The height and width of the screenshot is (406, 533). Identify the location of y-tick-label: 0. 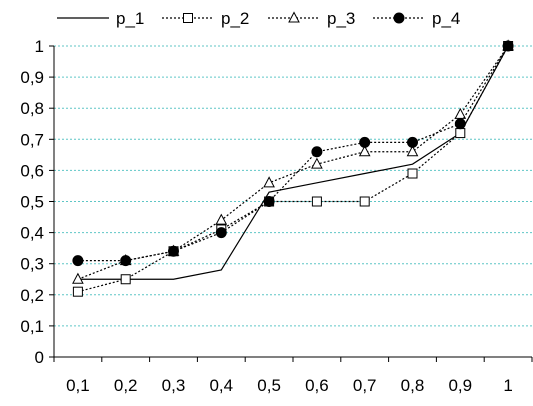
(39, 357).